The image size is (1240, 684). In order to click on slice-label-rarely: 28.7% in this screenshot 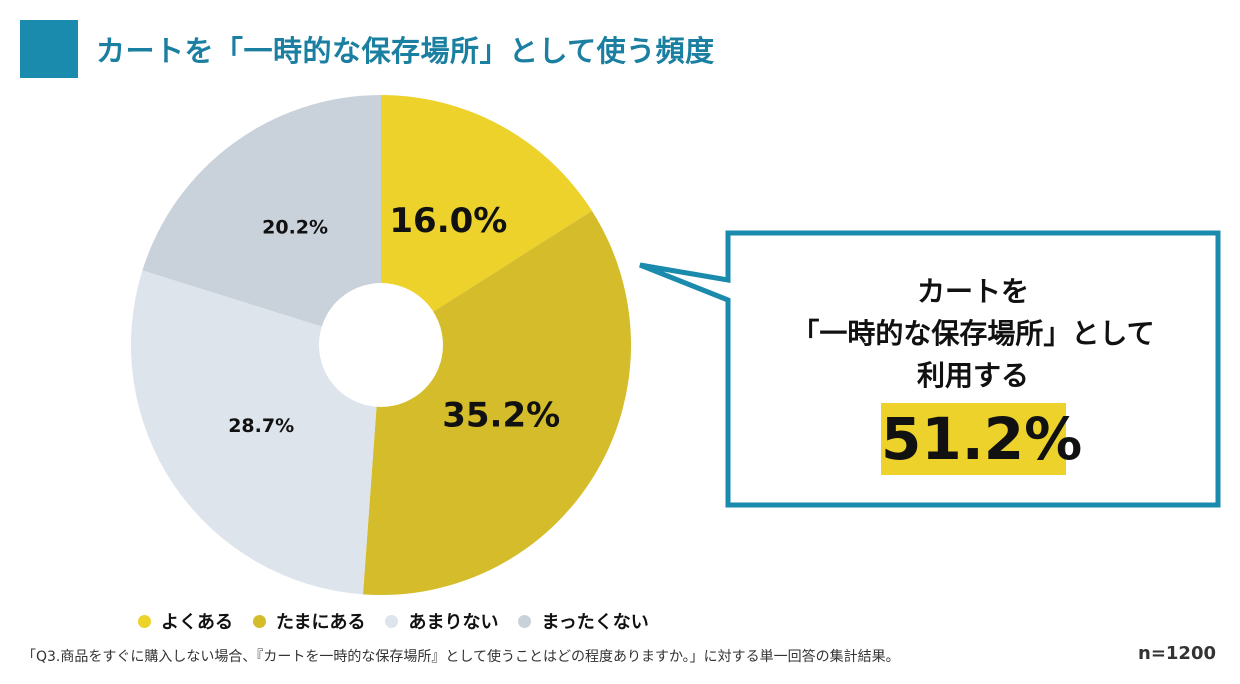, I will do `click(261, 426)`.